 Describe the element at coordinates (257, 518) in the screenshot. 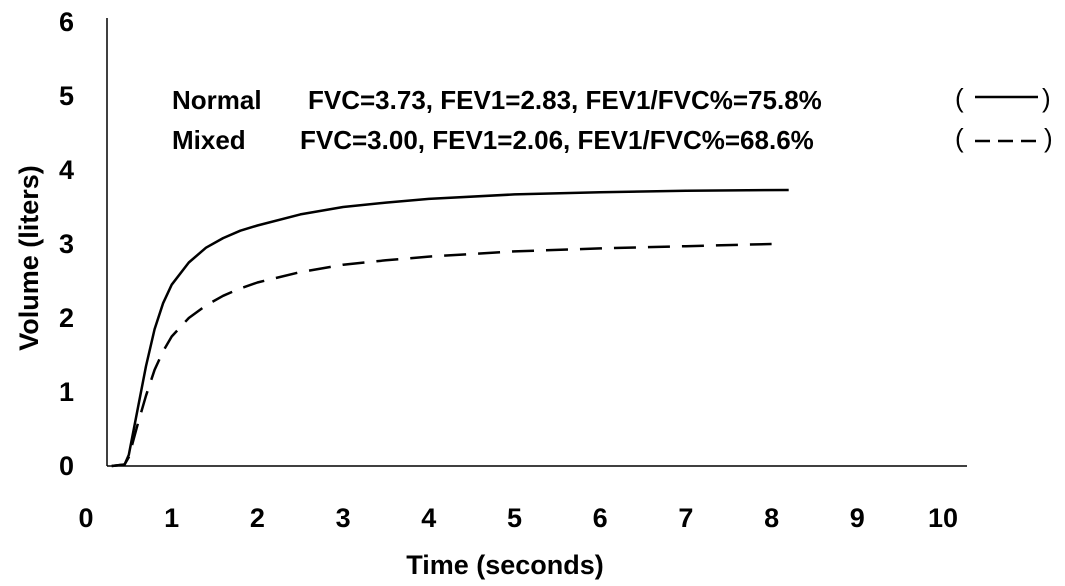

I see `x-tick-label: 2` at that location.